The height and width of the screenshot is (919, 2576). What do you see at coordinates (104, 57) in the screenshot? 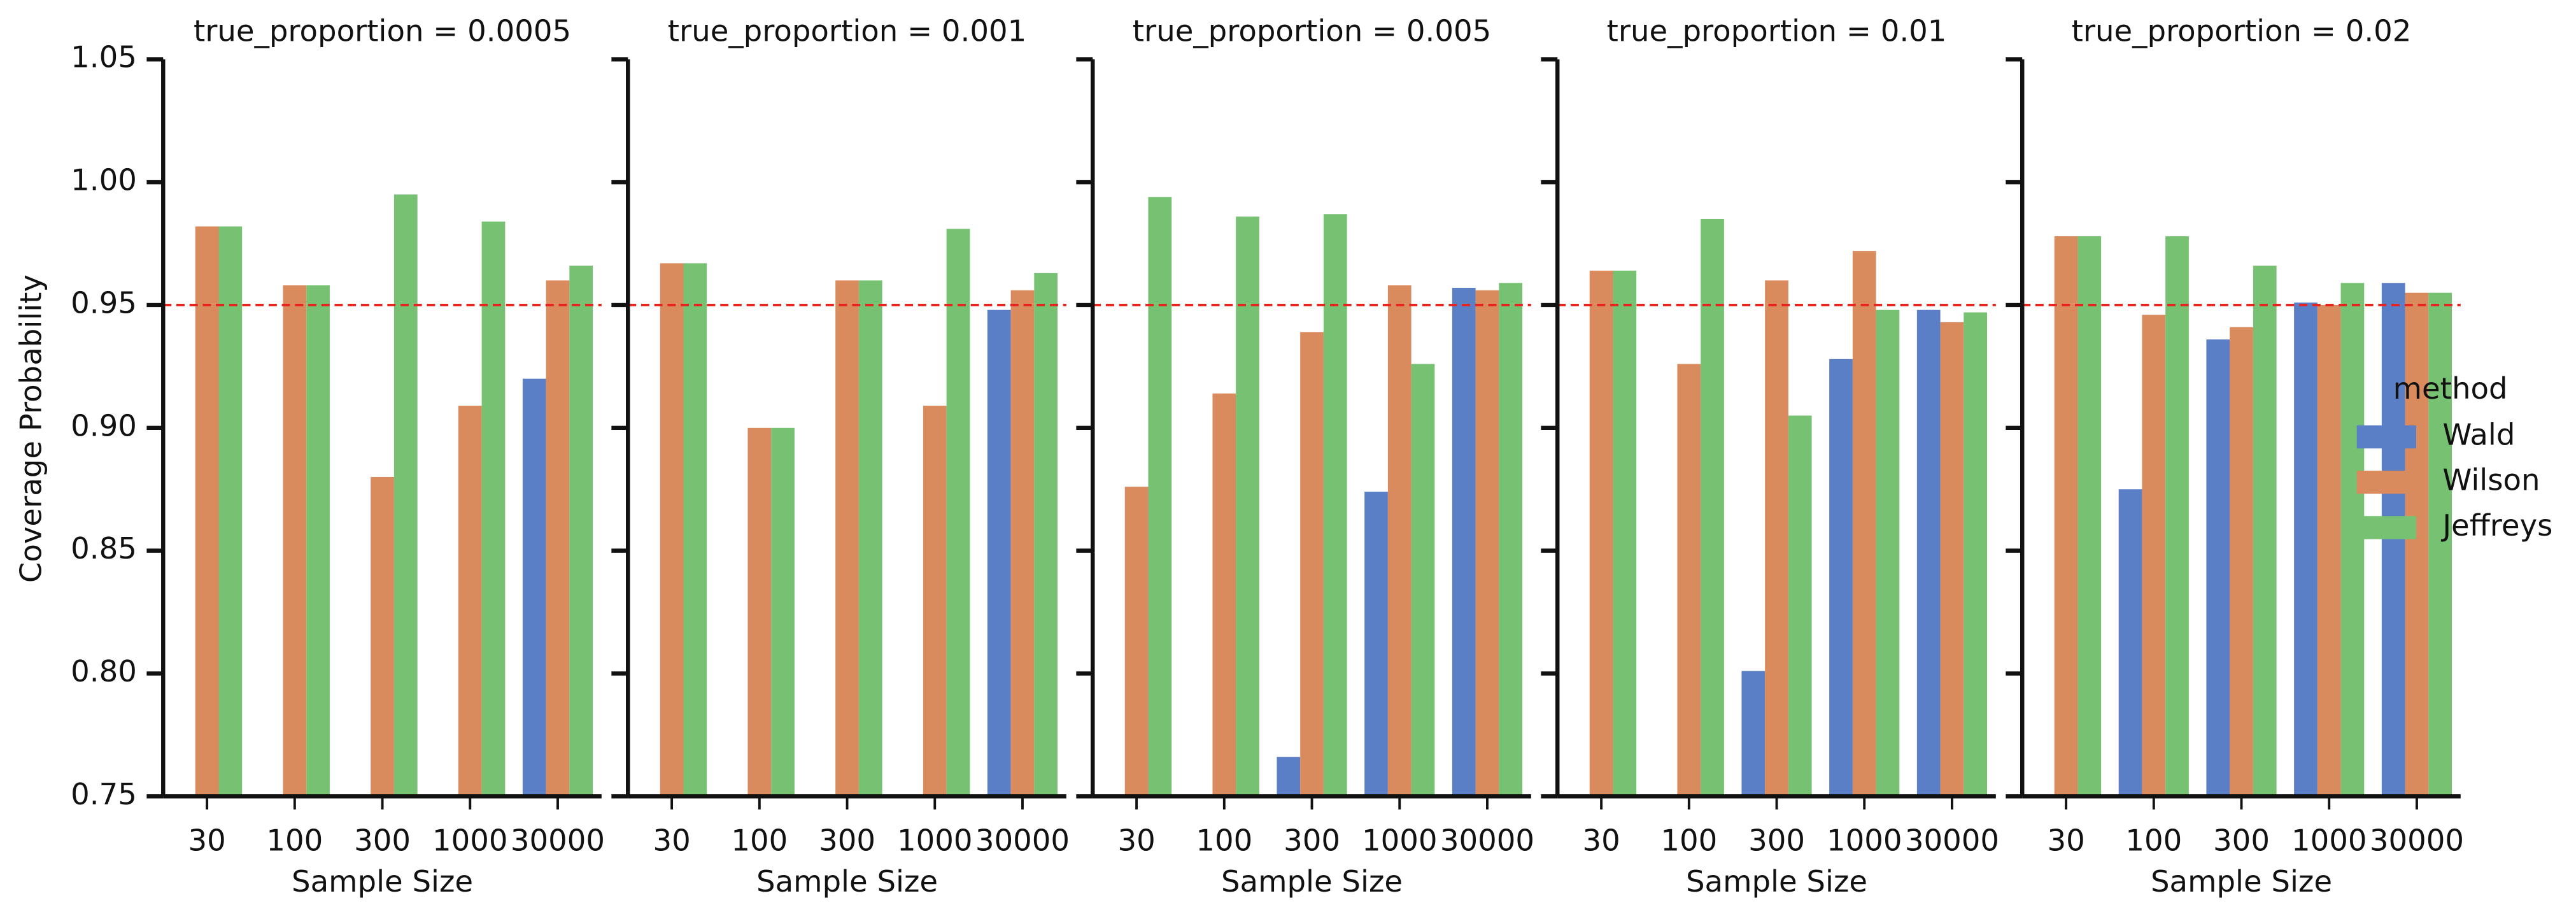
I see `y-tick-label: 1.05` at bounding box center [104, 57].